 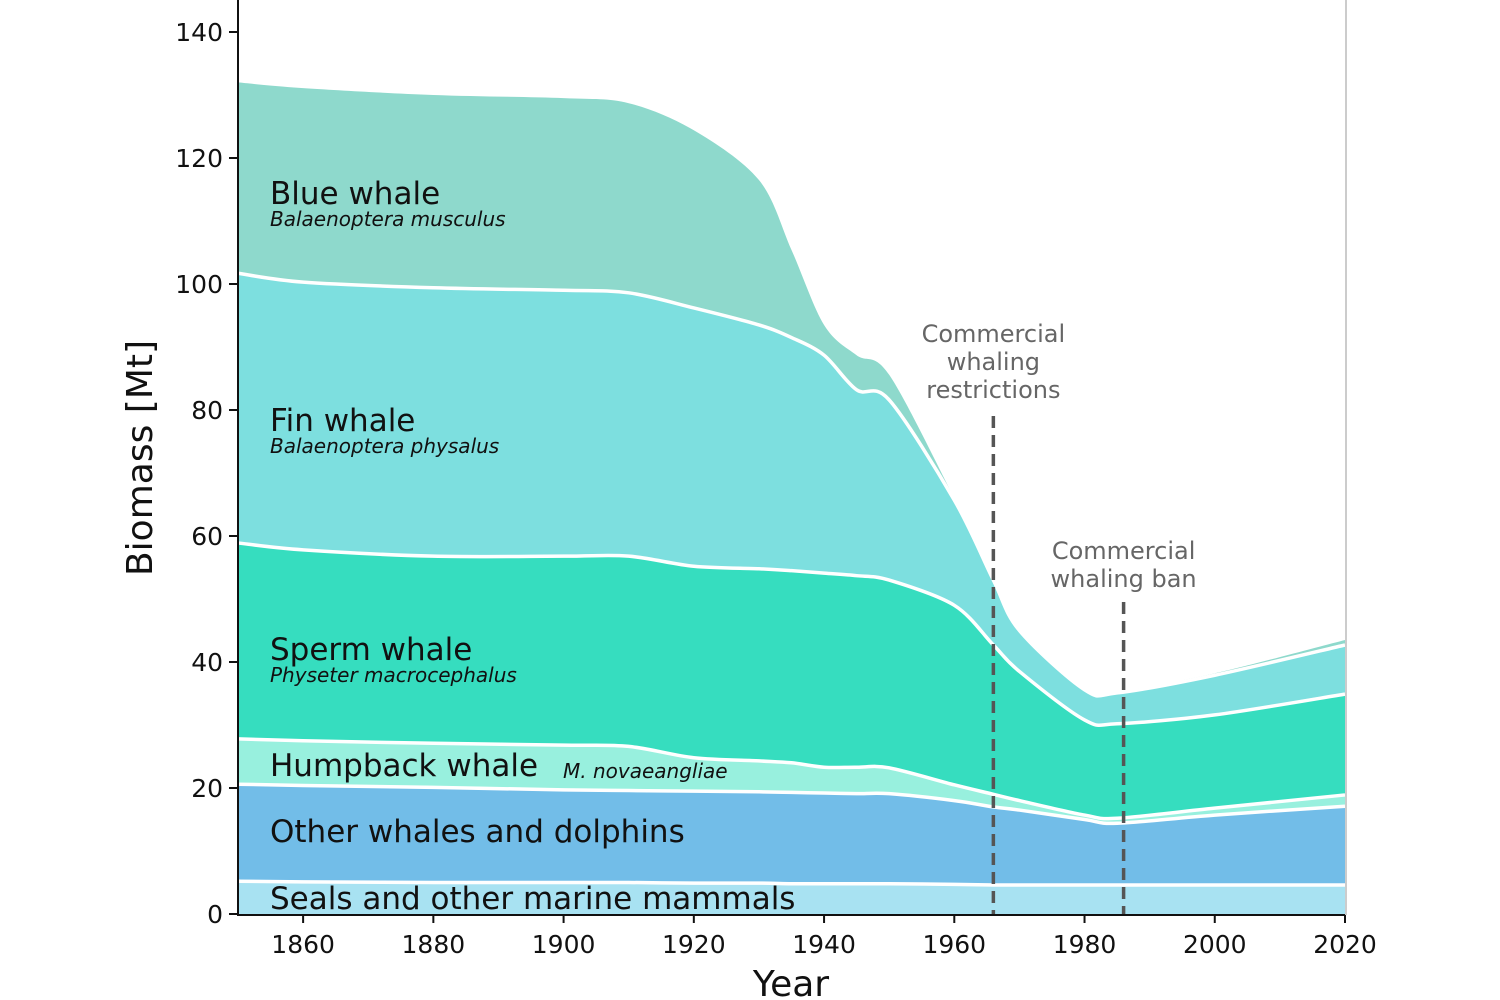 What do you see at coordinates (140, 458) in the screenshot?
I see `y-axis-title: Biomass [Mt]` at bounding box center [140, 458].